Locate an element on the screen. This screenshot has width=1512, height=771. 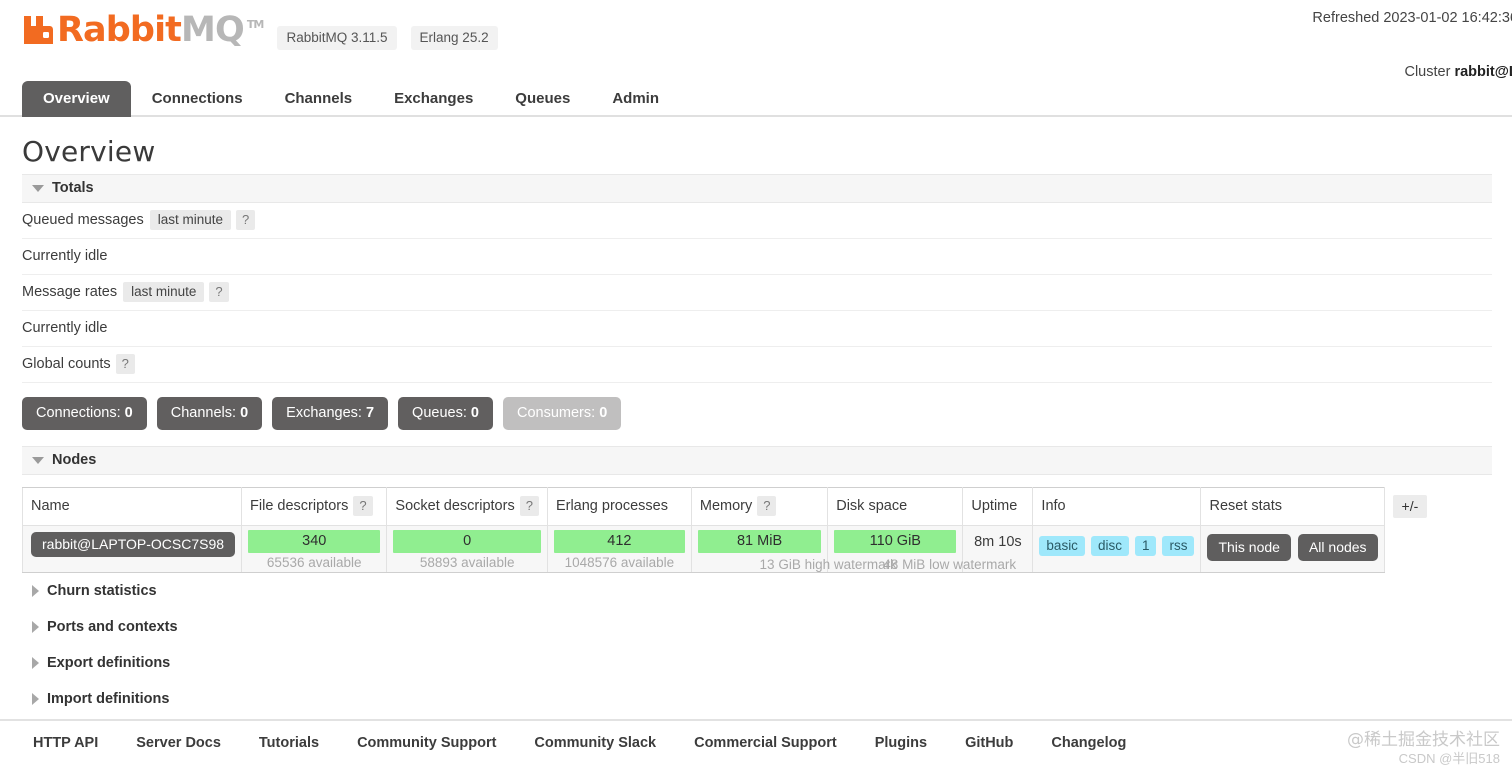
file-descriptors-help-icon: ? is located at coordinates (363, 506).